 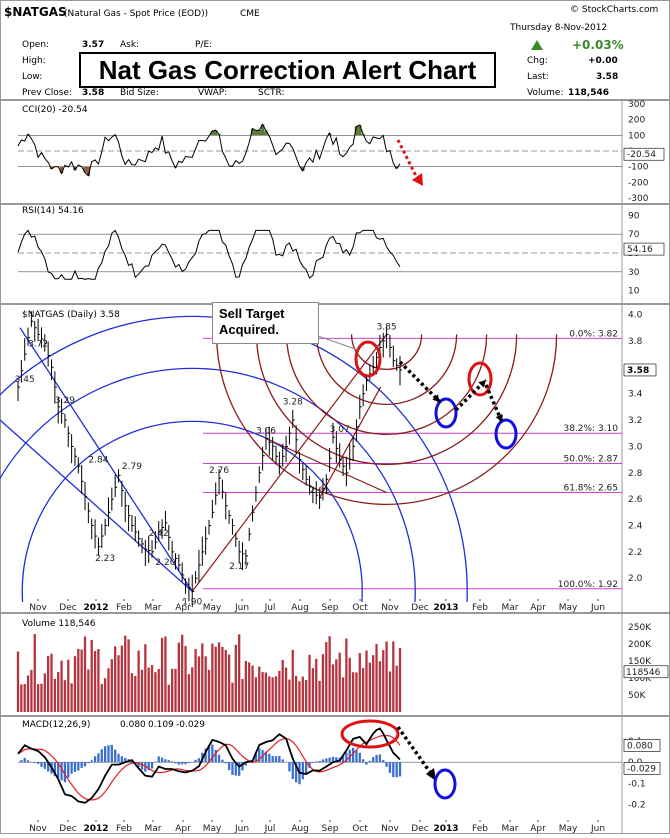 What do you see at coordinates (239, 567) in the screenshot?
I see `price-point-label: 2.17` at bounding box center [239, 567].